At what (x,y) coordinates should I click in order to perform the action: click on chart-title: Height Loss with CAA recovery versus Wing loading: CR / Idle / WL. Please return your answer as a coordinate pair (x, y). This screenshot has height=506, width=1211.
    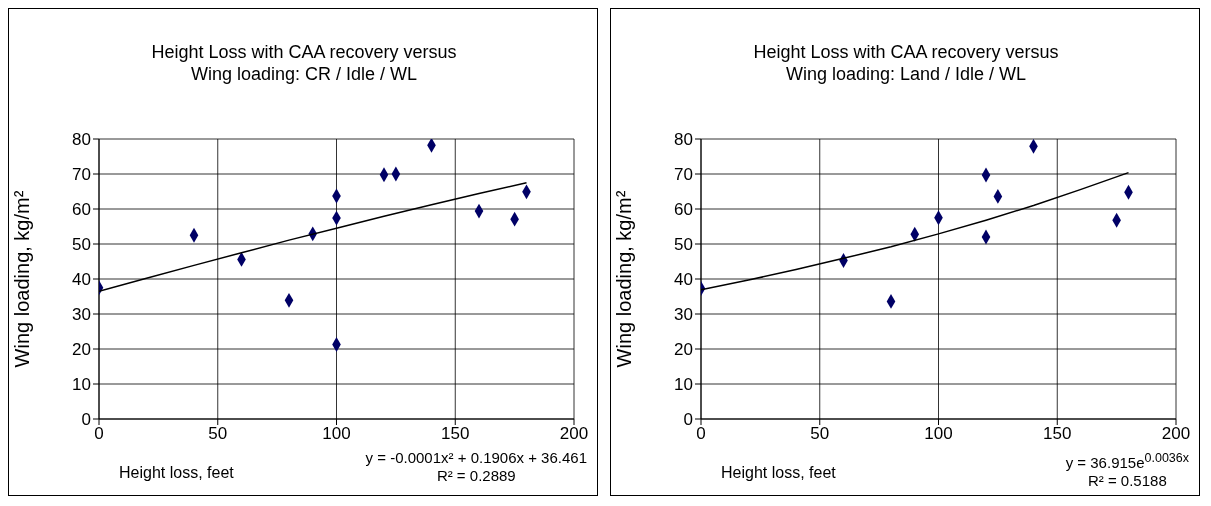
    Looking at the image, I should click on (304, 63).